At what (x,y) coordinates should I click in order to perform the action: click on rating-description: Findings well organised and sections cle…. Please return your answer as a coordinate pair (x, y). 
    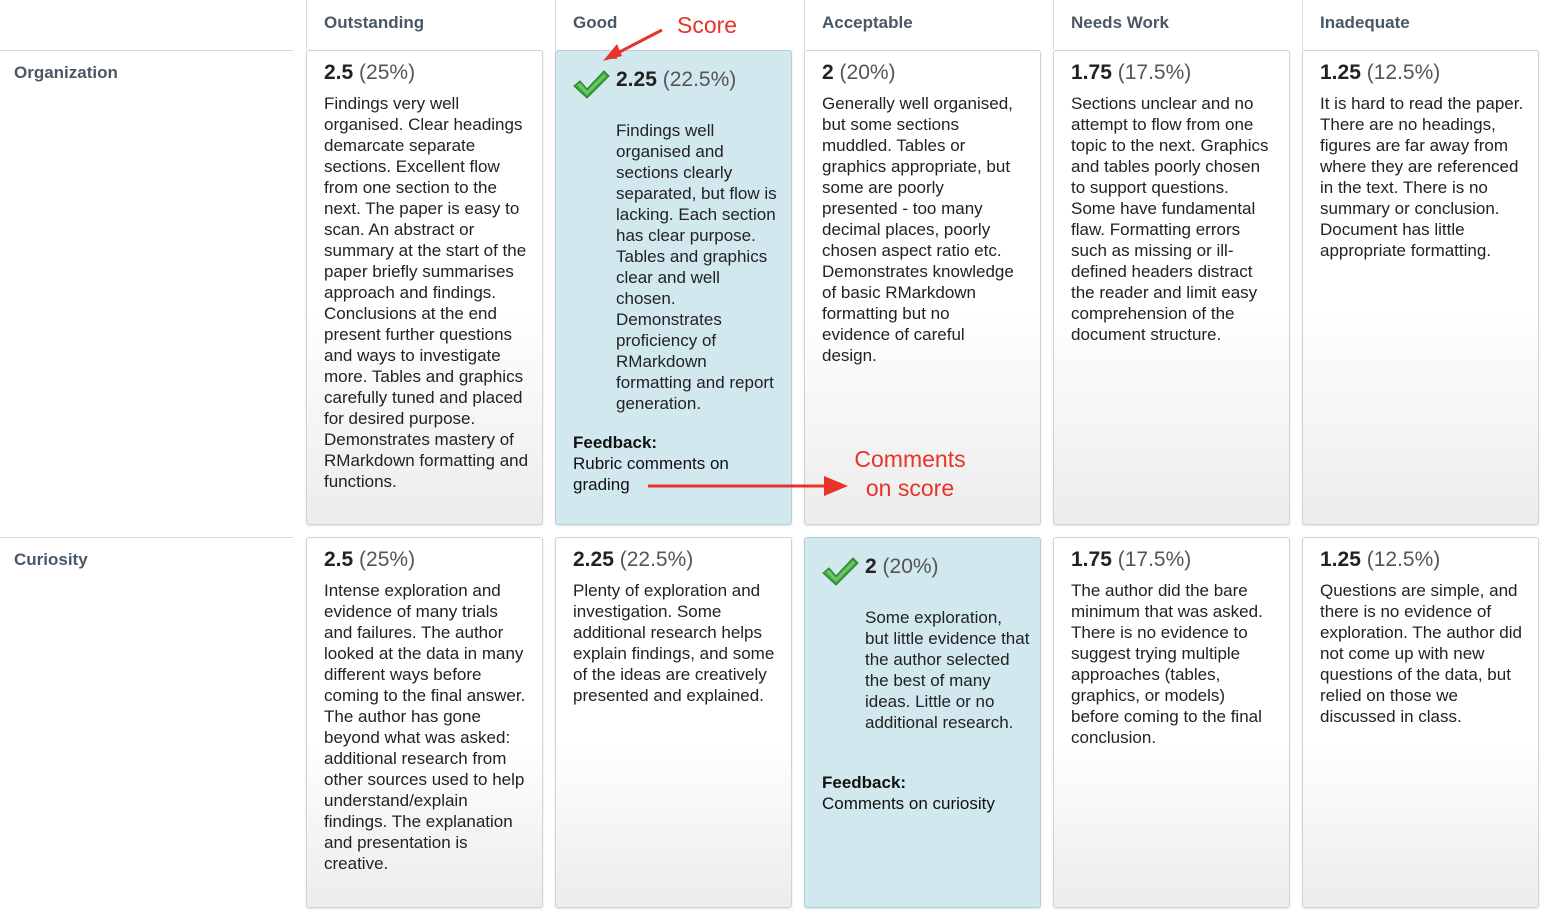
    Looking at the image, I should click on (696, 267).